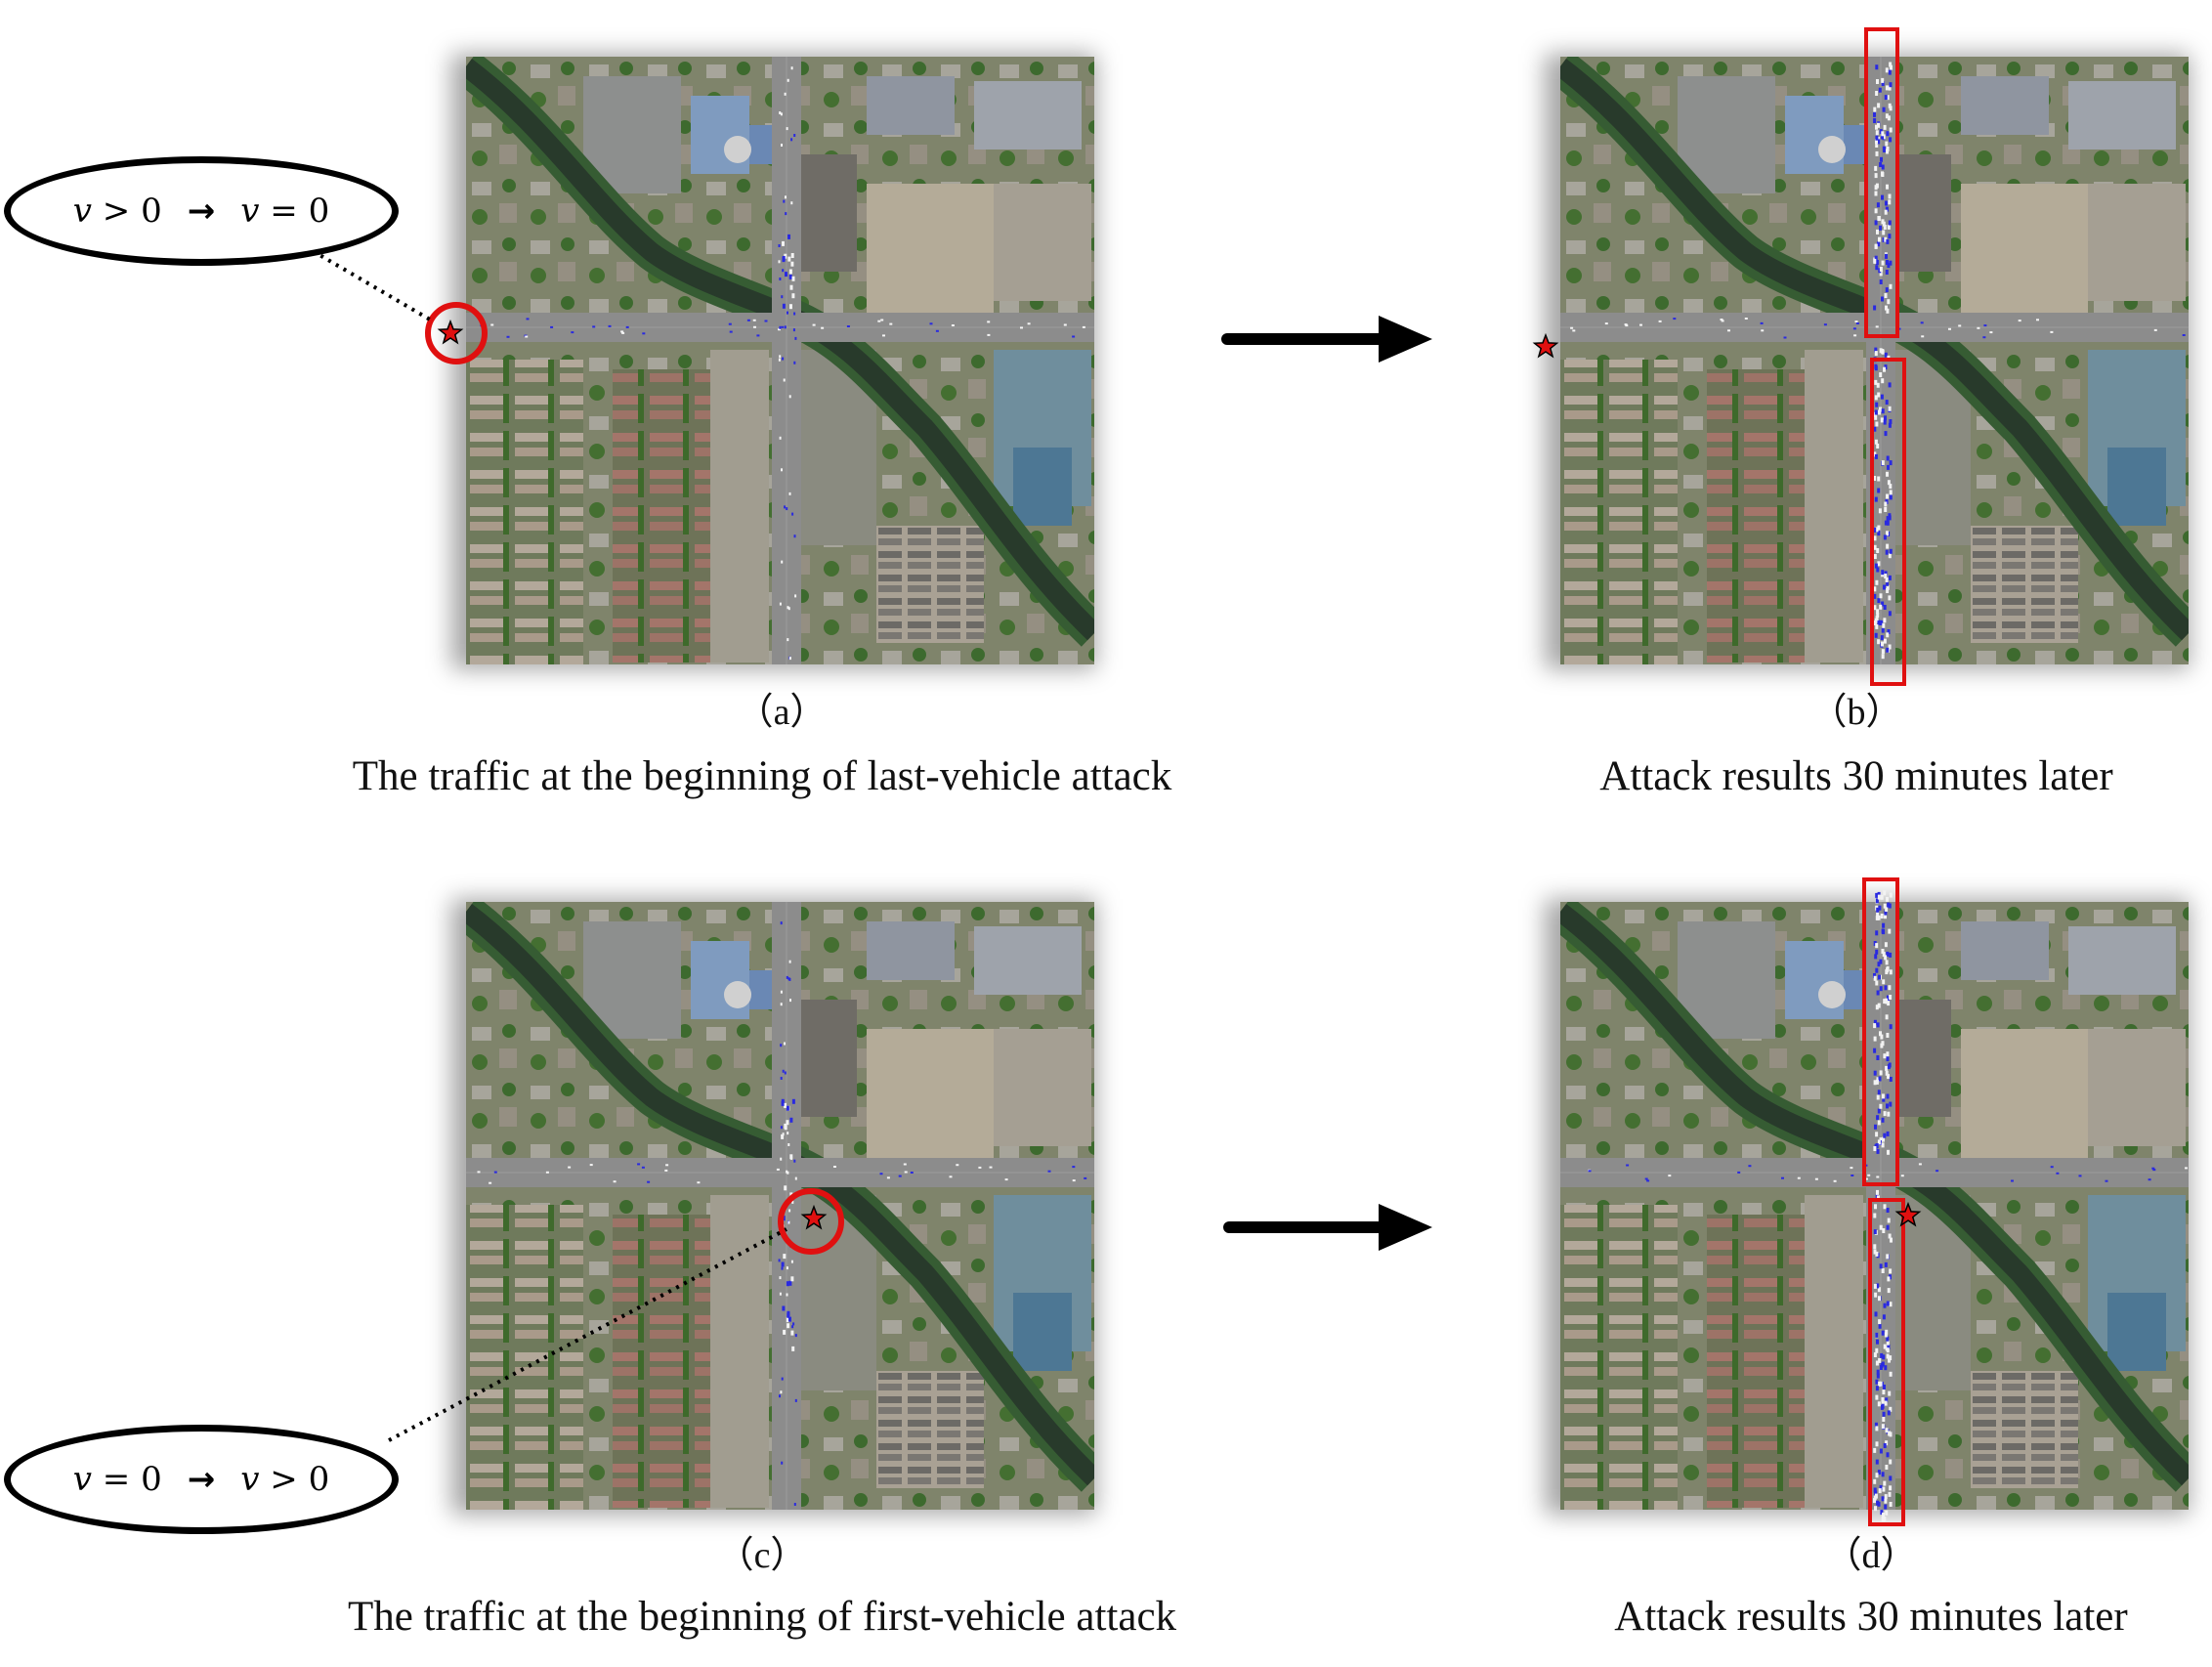 The height and width of the screenshot is (1667, 2212). I want to click on panel-label-b: （b）, so click(1856, 712).